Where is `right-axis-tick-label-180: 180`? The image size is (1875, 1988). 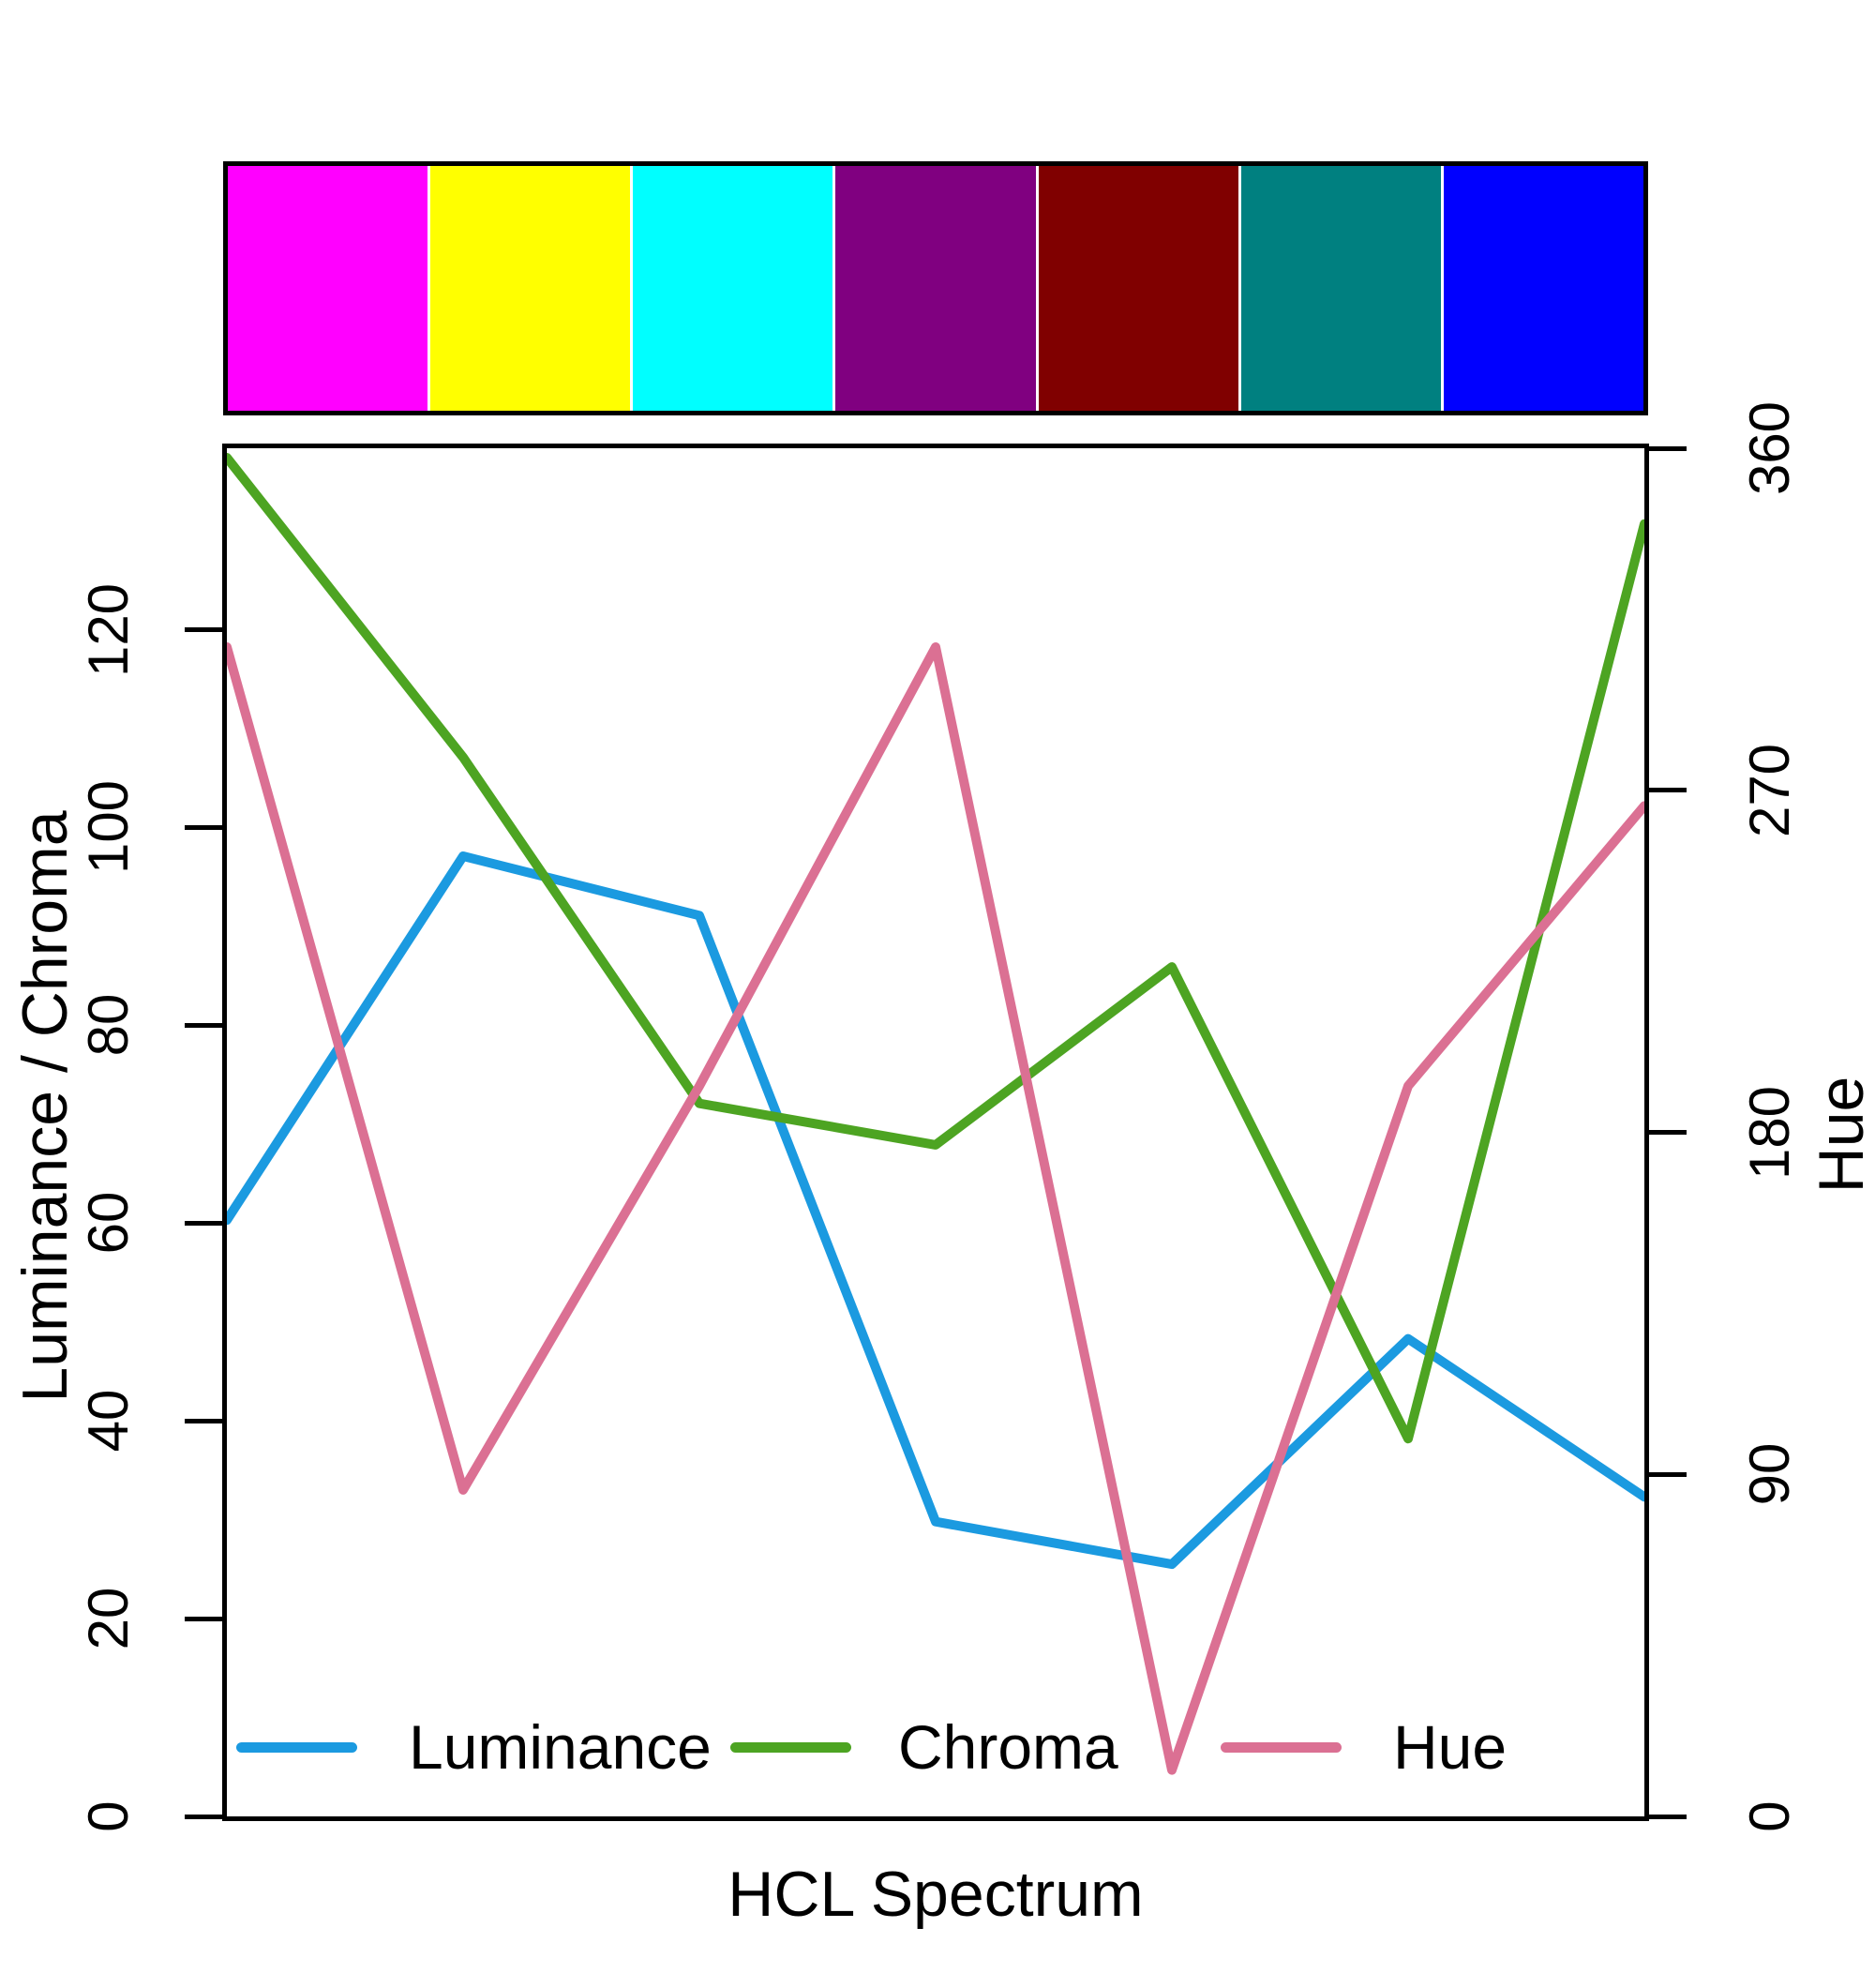
right-axis-tick-label-180: 180 is located at coordinates (1769, 1132).